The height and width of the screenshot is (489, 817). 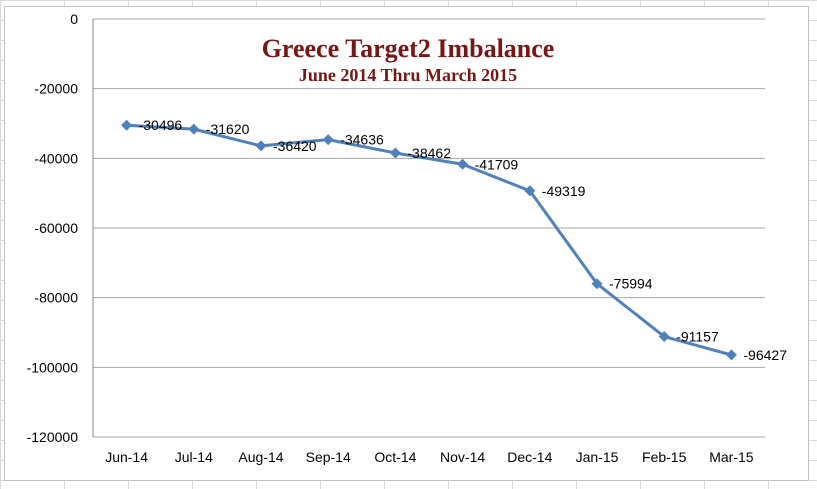 What do you see at coordinates (126, 457) in the screenshot?
I see `x-tick-label: Jun-14` at bounding box center [126, 457].